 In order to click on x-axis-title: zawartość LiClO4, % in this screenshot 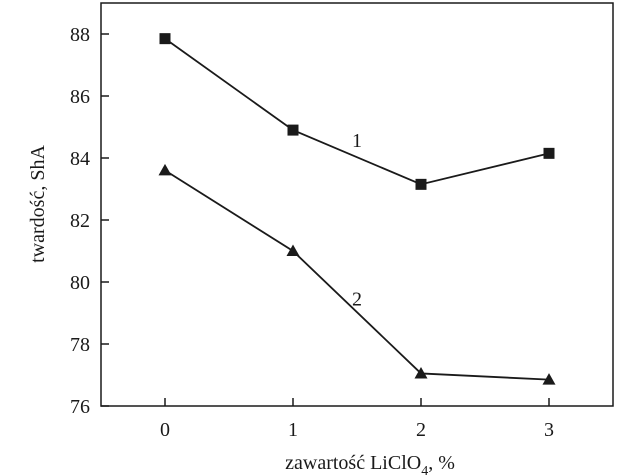, I will do `click(370, 463)`.